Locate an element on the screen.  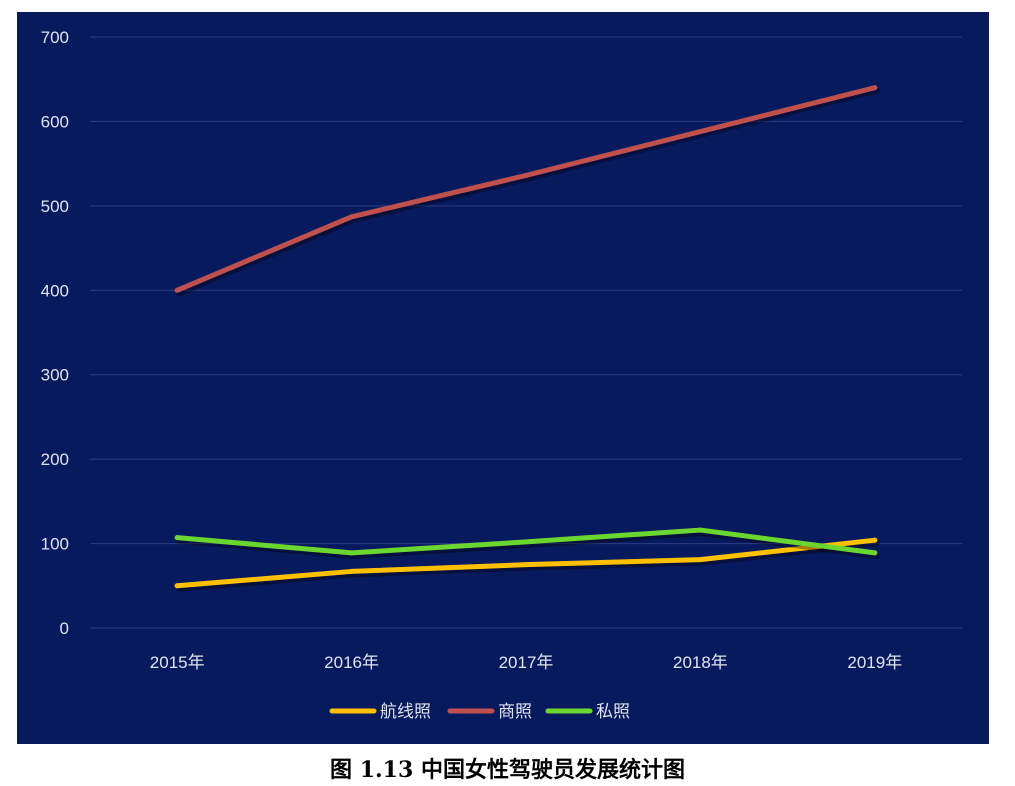
y-tick-label: 400 is located at coordinates (55, 290).